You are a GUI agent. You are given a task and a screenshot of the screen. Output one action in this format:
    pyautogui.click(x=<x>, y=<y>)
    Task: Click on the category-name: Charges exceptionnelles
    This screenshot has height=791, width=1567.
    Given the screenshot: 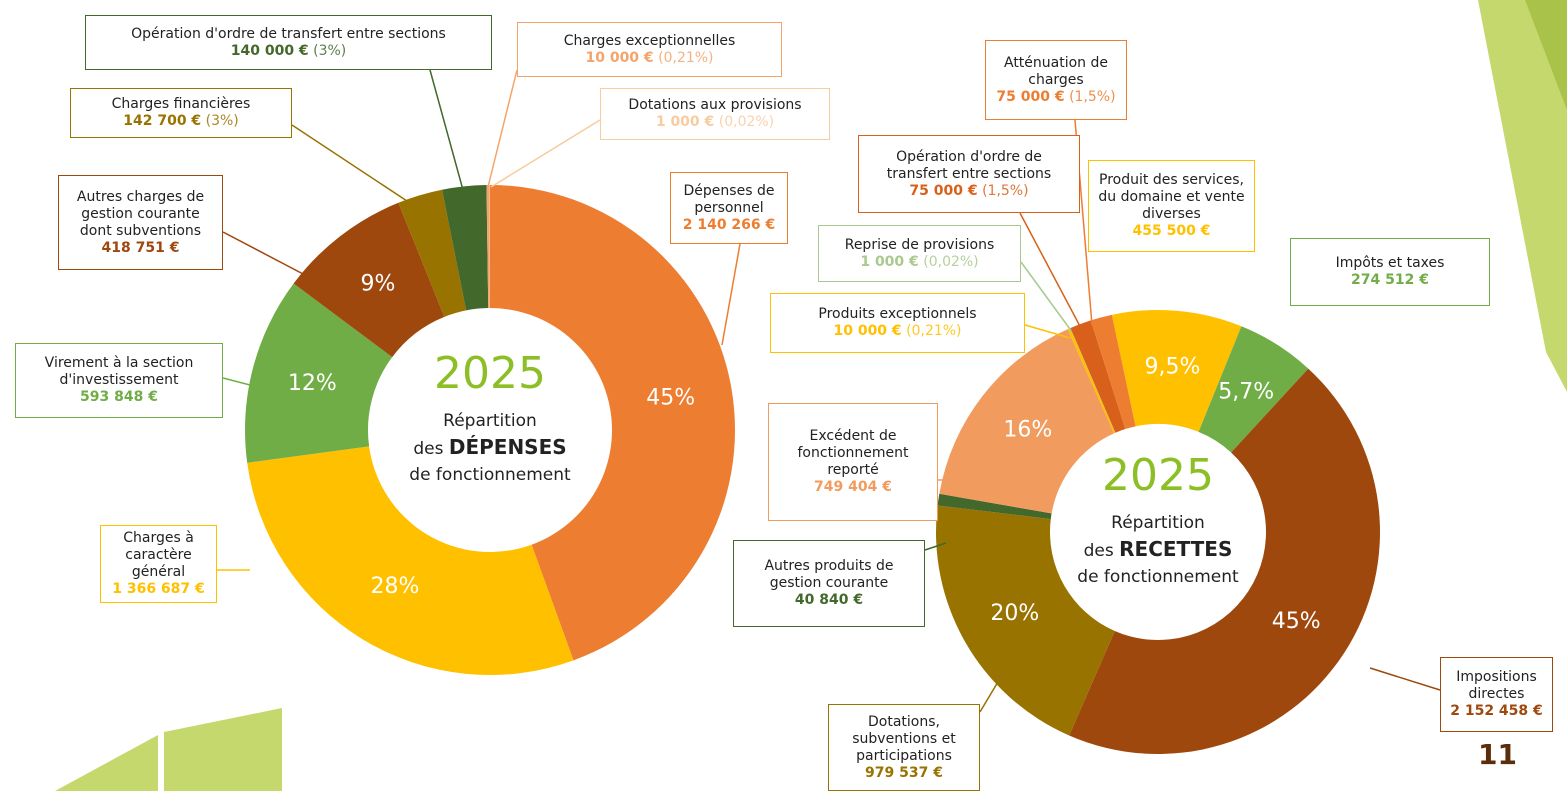 What is the action you would take?
    pyautogui.click(x=649, y=40)
    